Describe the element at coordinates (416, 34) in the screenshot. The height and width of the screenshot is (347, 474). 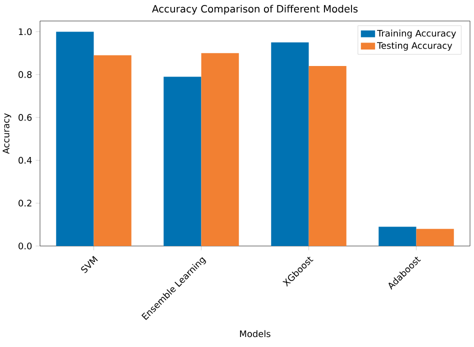
I see `legend-label: Training Accuracy` at that location.